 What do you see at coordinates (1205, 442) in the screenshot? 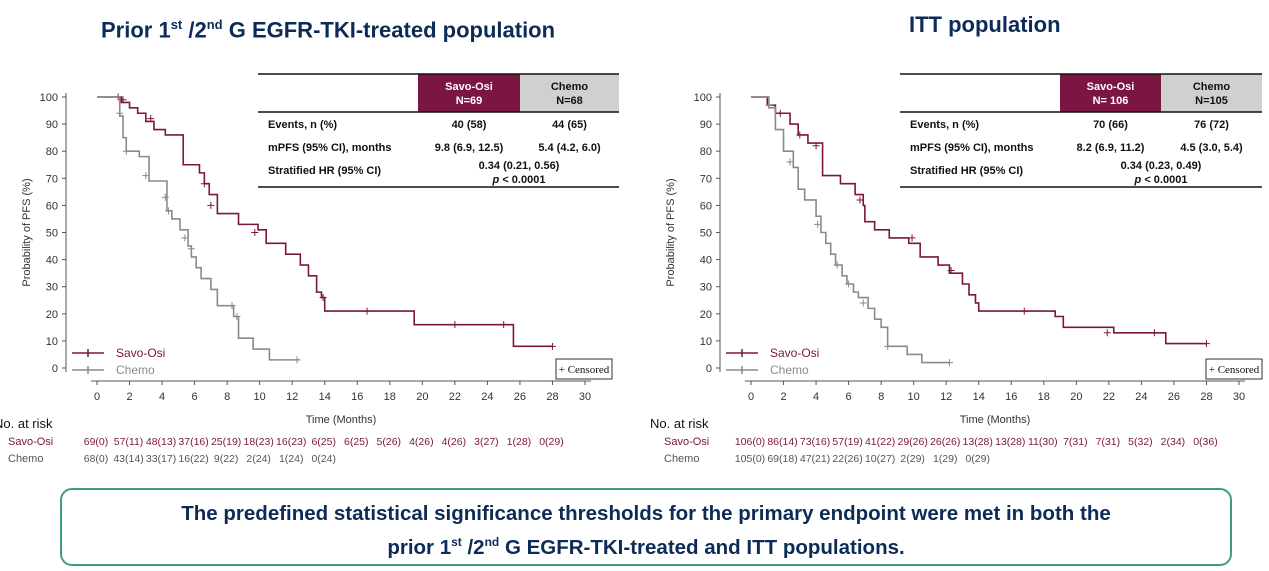
I see `at-risk-savo-osi-value: 0(36)` at bounding box center [1205, 442].